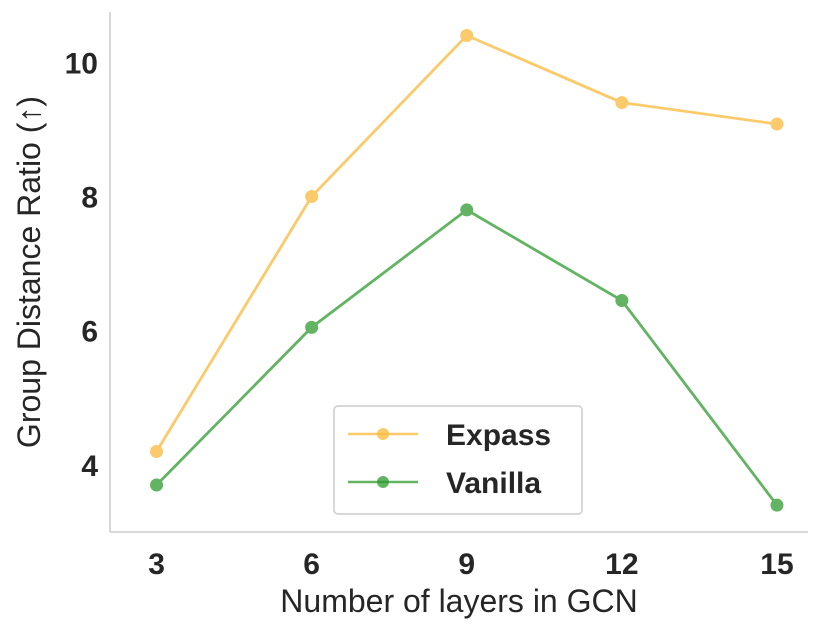 The width and height of the screenshot is (821, 634). Describe the element at coordinates (621, 564) in the screenshot. I see `x-tick-label: 12` at that location.